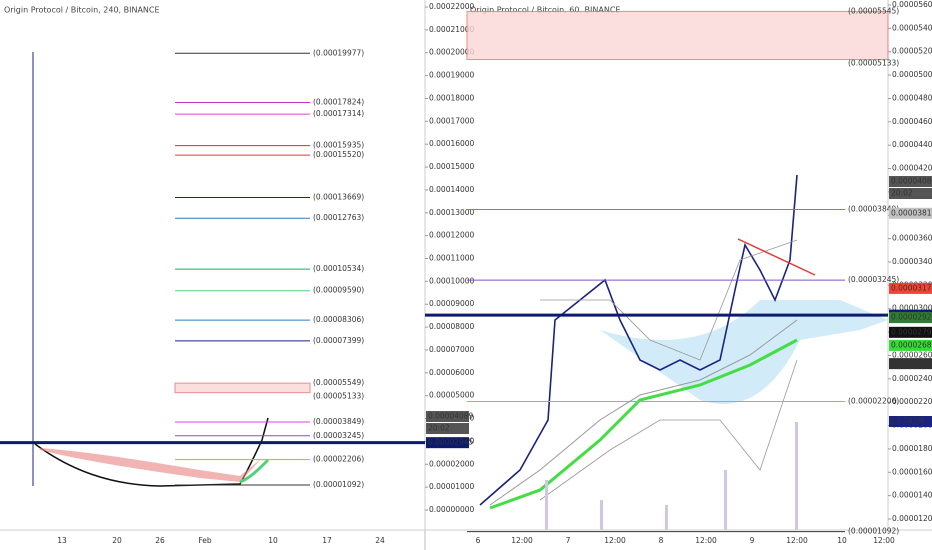  Describe the element at coordinates (338, 52) in the screenshot. I see `level-label: (0.00019977)` at that location.